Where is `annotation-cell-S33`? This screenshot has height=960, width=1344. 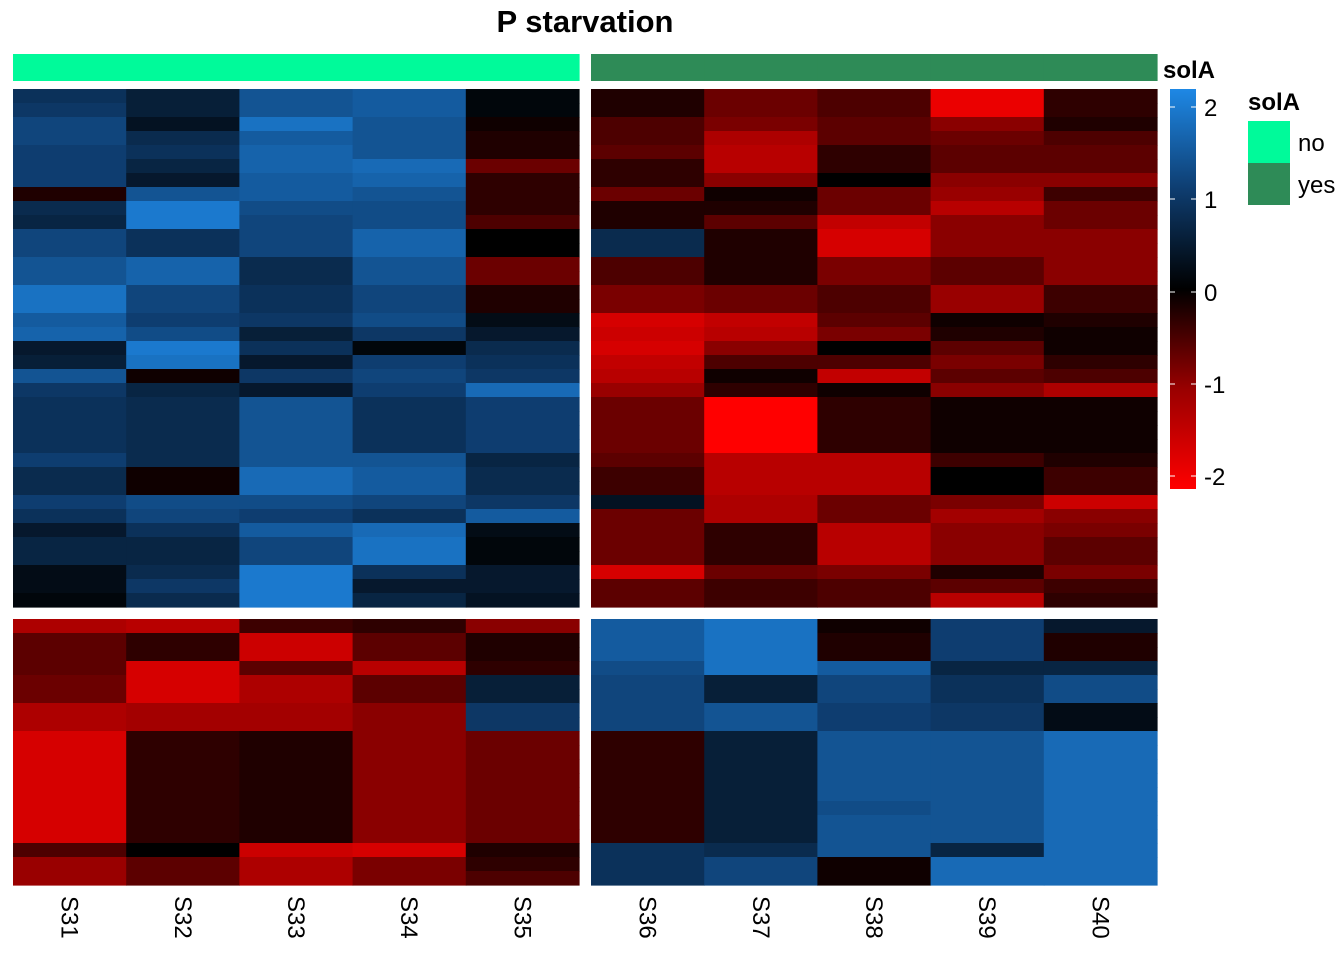
annotation-cell-S33 is located at coordinates (296, 67).